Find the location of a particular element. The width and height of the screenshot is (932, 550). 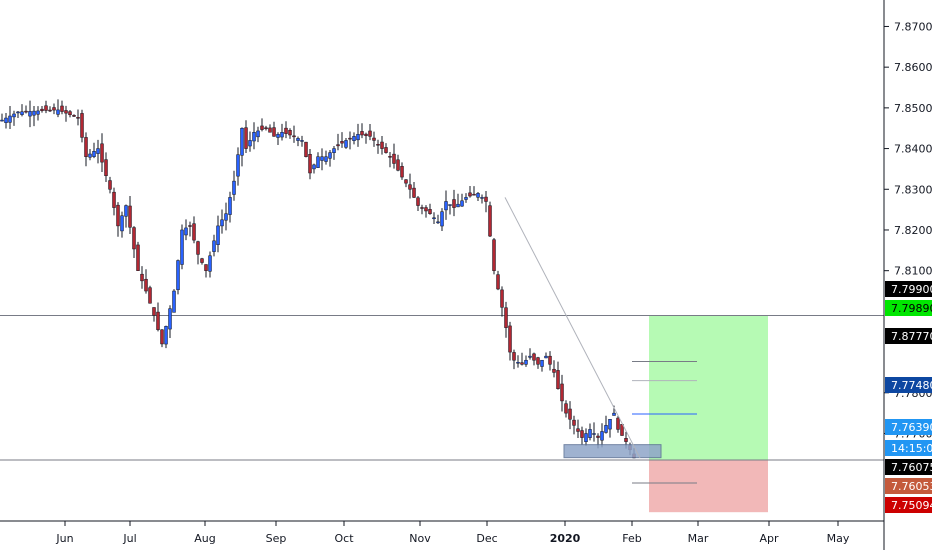

price-tag-2-text: 7.77480 is located at coordinates (911, 385).